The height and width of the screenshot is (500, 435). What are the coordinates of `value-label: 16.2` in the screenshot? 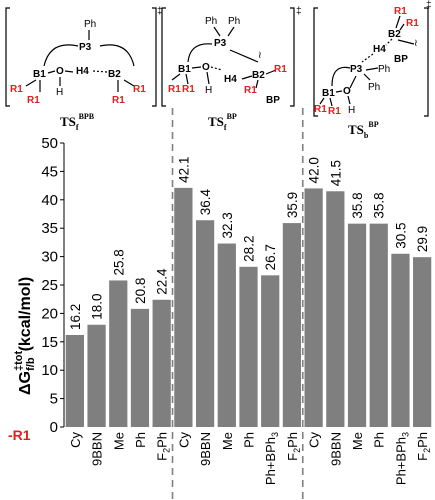 It's located at (75, 317).